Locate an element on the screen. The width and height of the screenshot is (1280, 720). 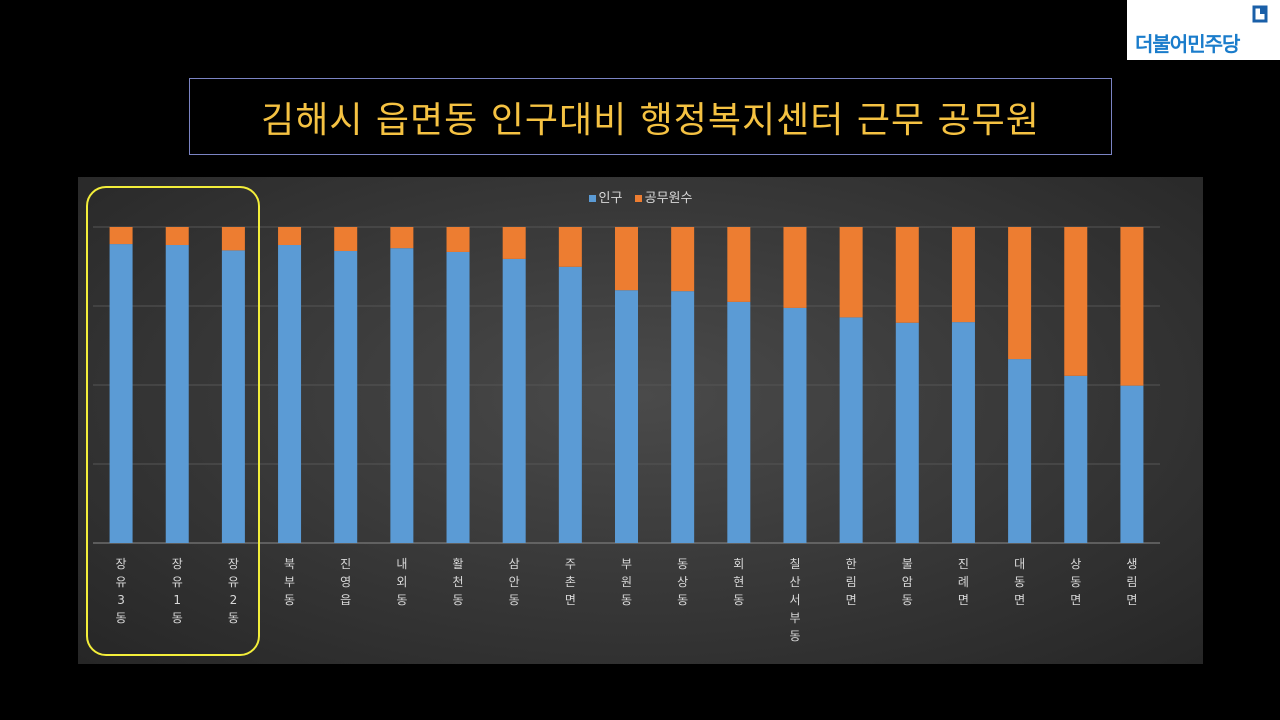
slide-title-box: 김해시 읍면동 인구대비 행정복지센터 근무 공무원 is located at coordinates (650, 116).